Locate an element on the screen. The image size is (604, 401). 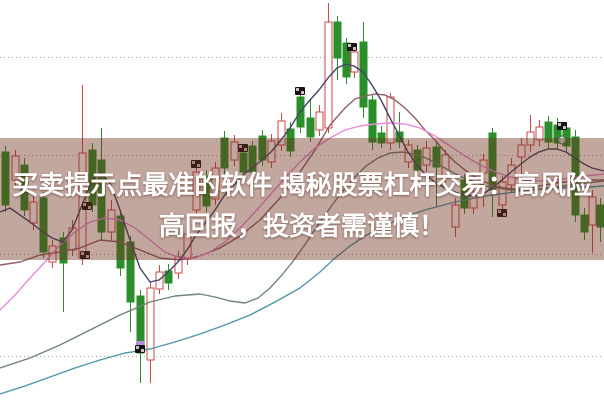
buy-marker-accent is located at coordinates (140, 343).